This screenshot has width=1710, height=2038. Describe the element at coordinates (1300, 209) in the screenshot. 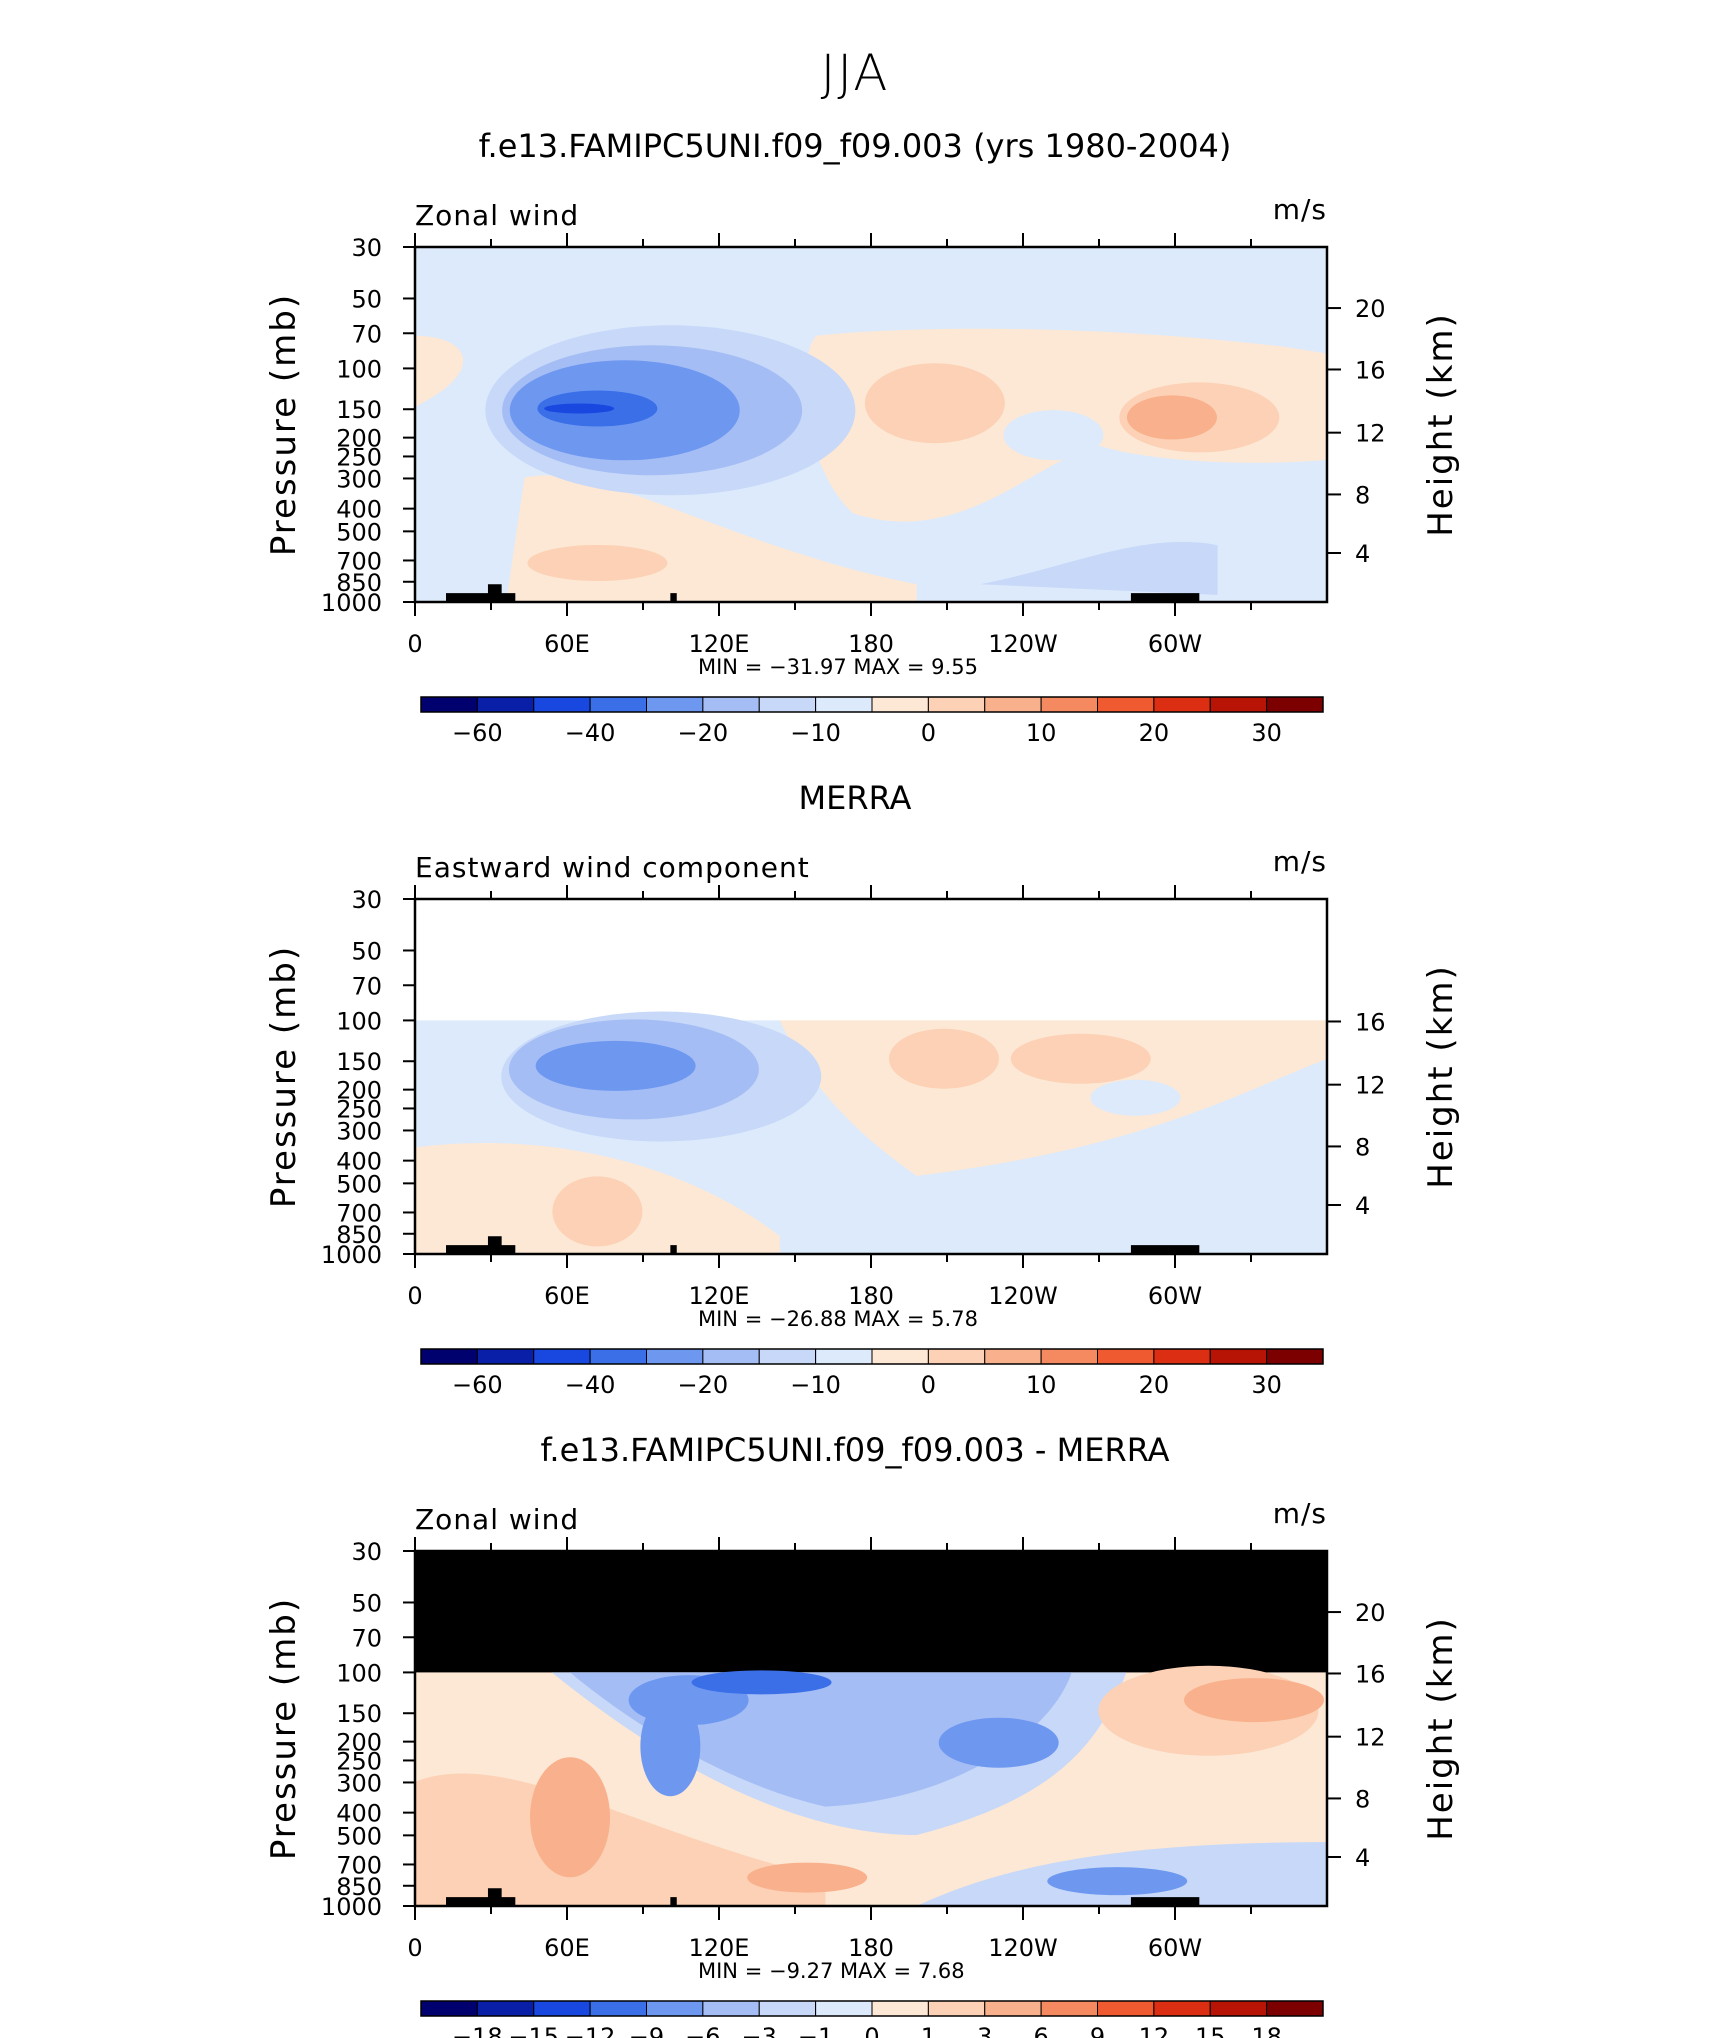

I see `units-label: m/s` at that location.